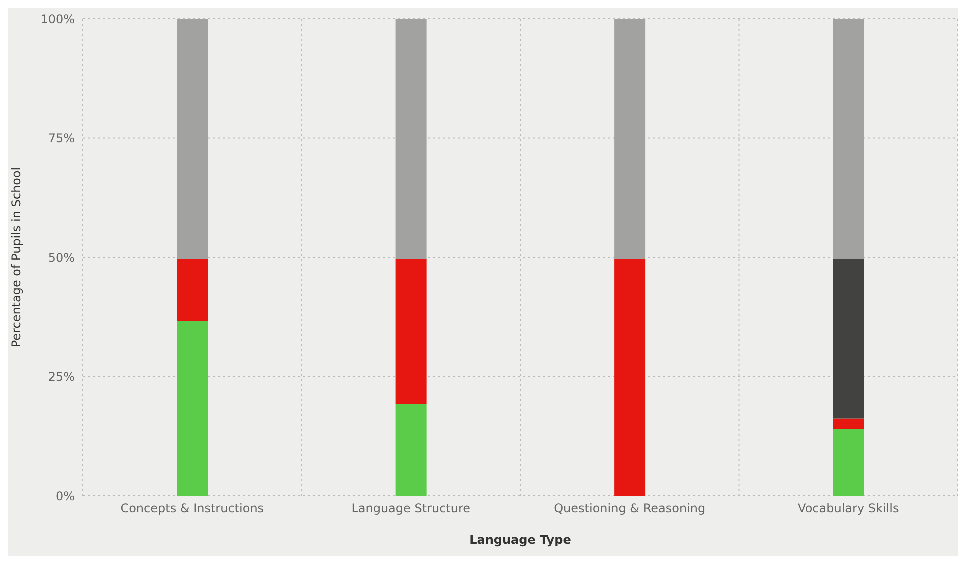  Describe the element at coordinates (521, 540) in the screenshot. I see `x-axis-title: Language Type` at that location.